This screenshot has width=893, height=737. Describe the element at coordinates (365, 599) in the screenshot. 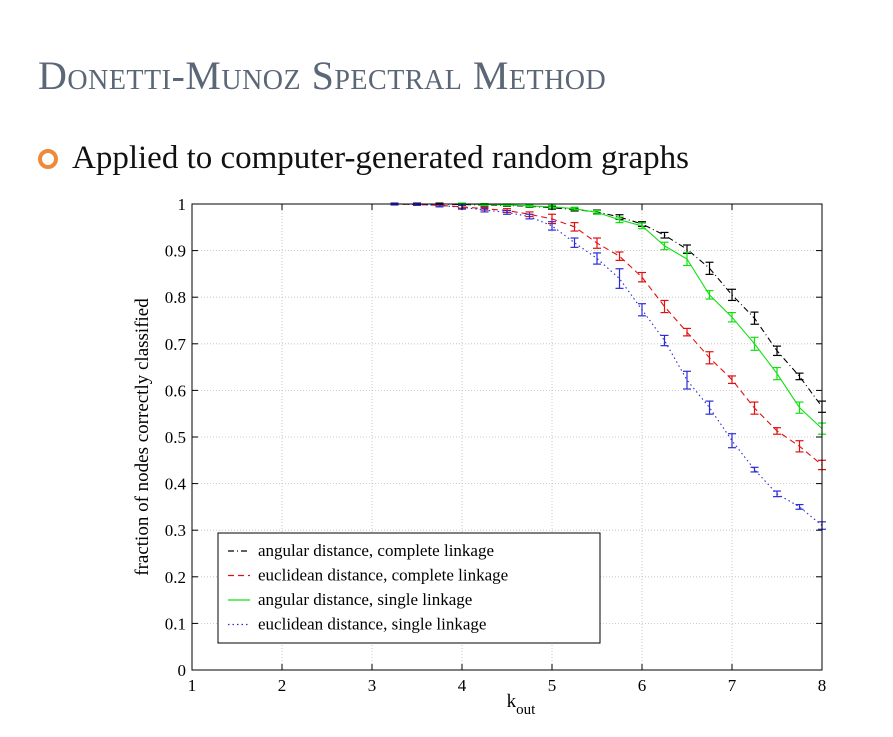

I see `legend-label: angular distance, single linkage` at that location.